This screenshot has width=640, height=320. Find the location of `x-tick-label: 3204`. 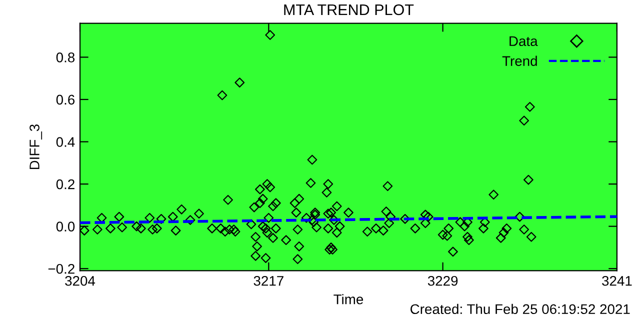

x-tick-label: 3204 is located at coordinates (80, 281).